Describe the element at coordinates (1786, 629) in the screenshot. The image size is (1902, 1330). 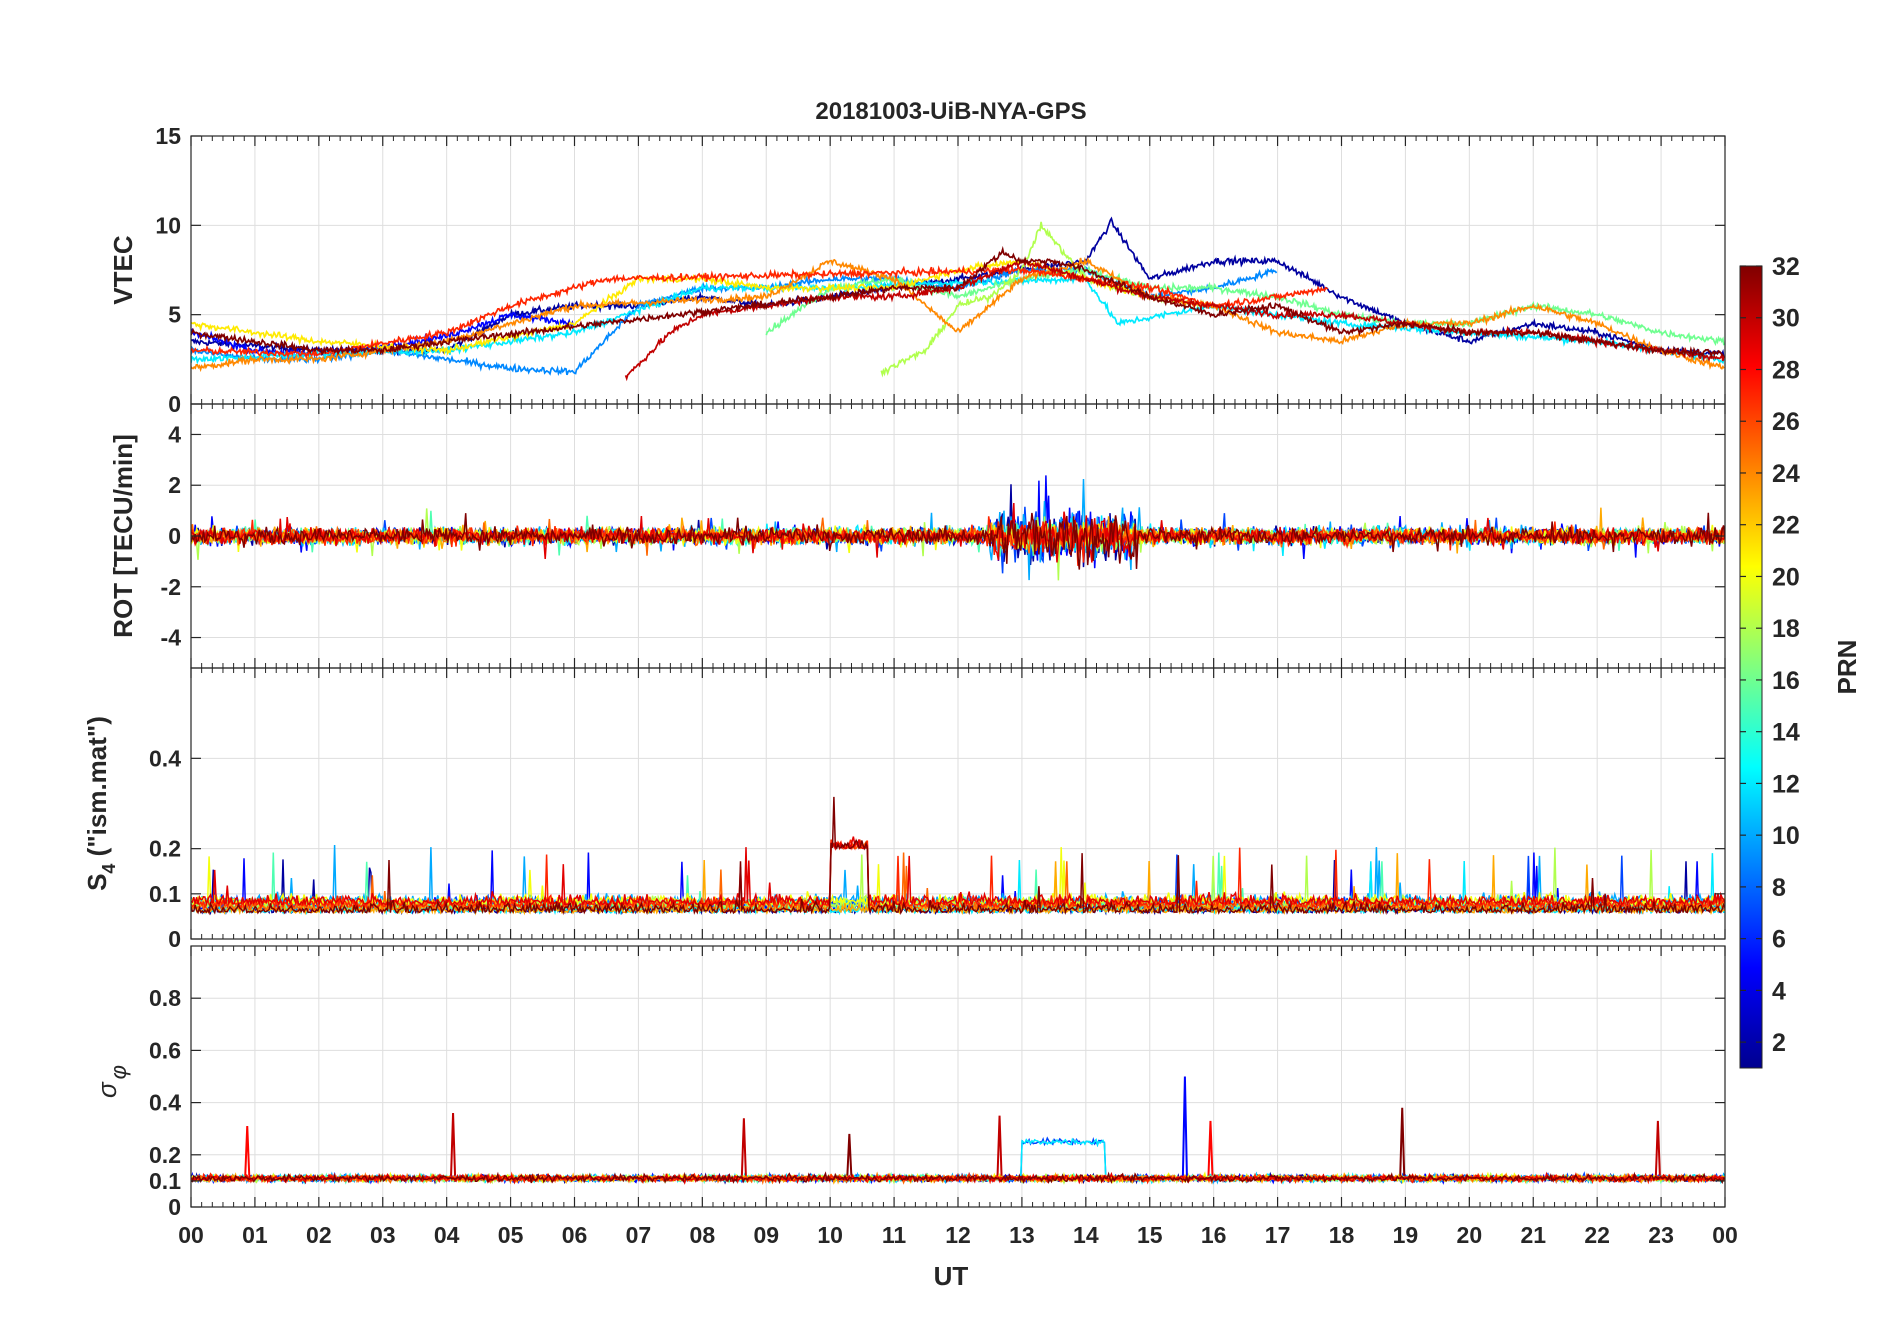
I see `colorbar-tick-label: 18` at that location.